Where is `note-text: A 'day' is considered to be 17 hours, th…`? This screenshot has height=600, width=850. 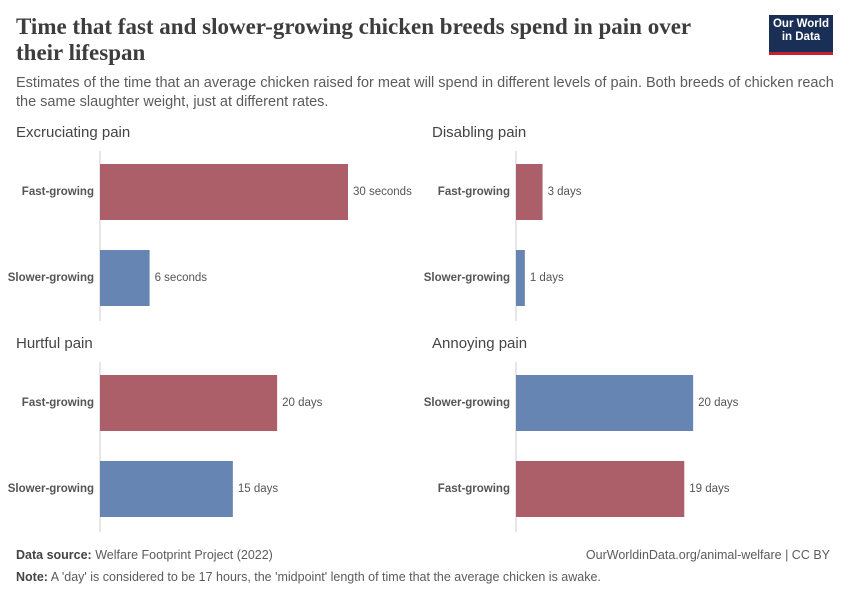
note-text: A 'day' is considered to be 17 hours, th… is located at coordinates (325, 577).